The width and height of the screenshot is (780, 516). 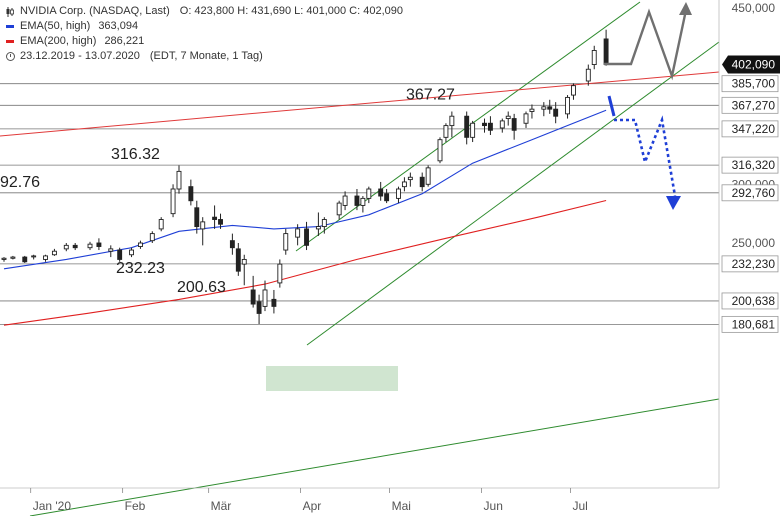 I want to click on ema50-value: 363,094, so click(x=118, y=26).